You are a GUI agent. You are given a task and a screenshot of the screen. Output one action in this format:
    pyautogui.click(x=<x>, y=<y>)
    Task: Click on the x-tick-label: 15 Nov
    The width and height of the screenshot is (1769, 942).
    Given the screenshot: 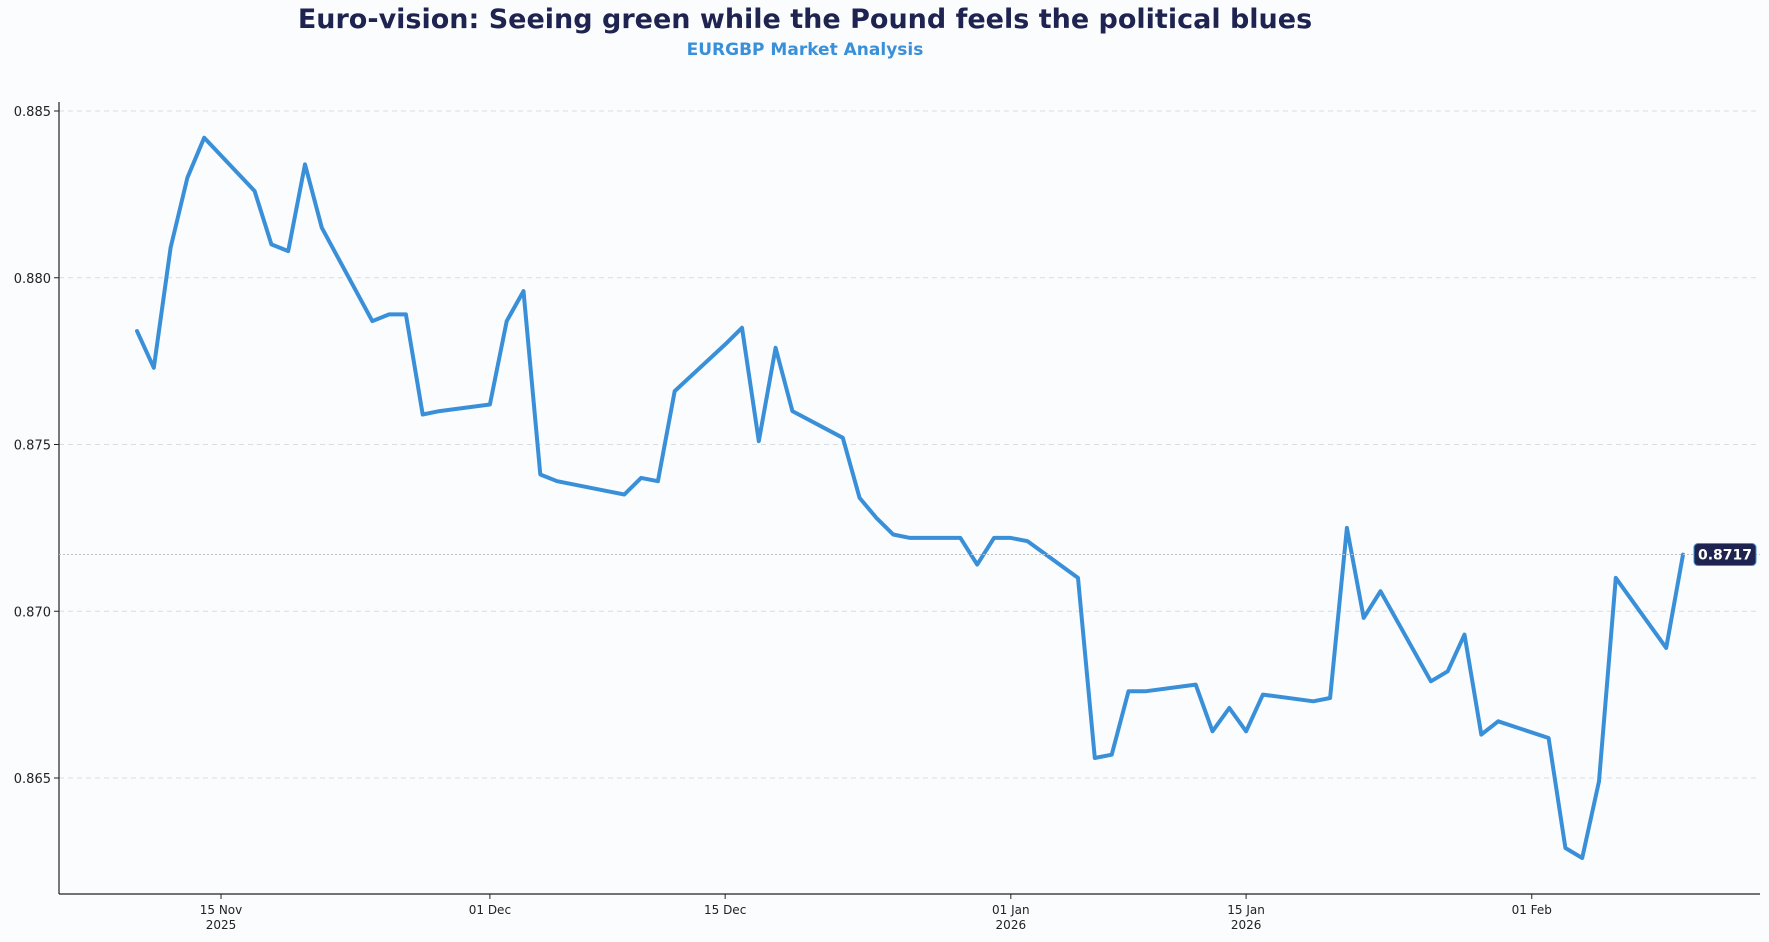 What is the action you would take?
    pyautogui.click(x=221, y=910)
    